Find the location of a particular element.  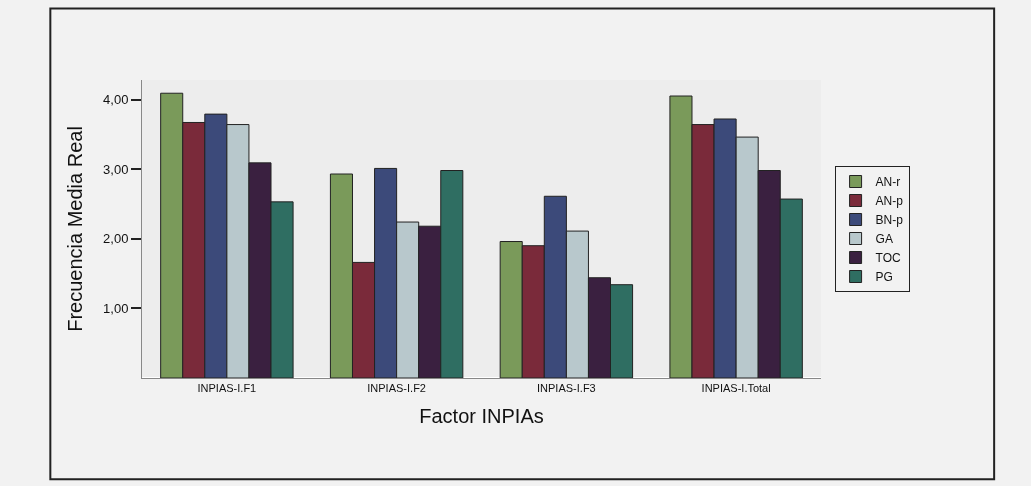

x-tick-label: INPIAS-I.F3 is located at coordinates (566, 388).